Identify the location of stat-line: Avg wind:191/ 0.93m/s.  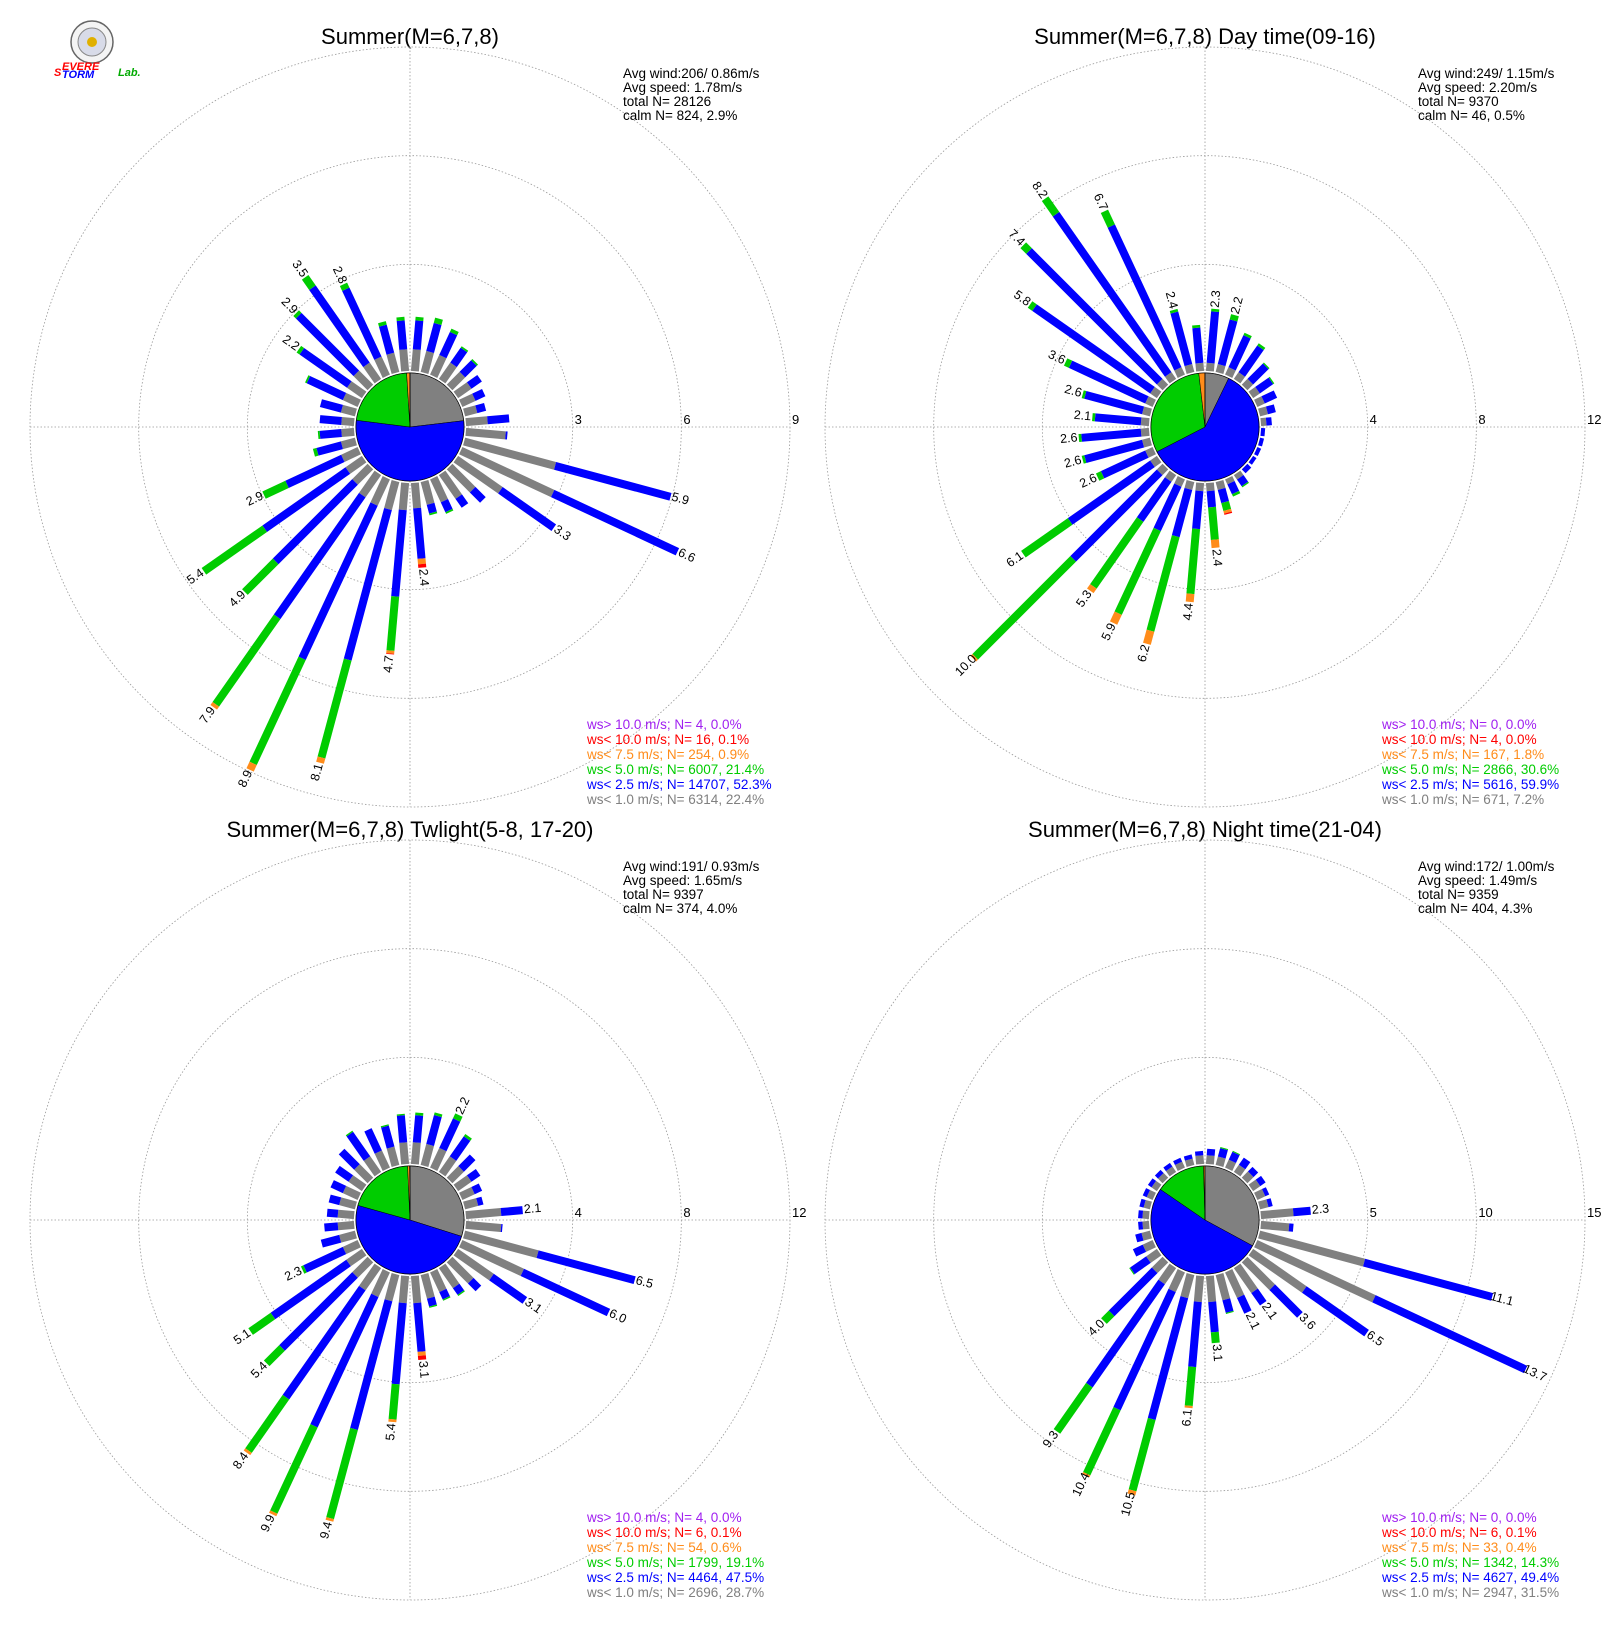
(691, 866).